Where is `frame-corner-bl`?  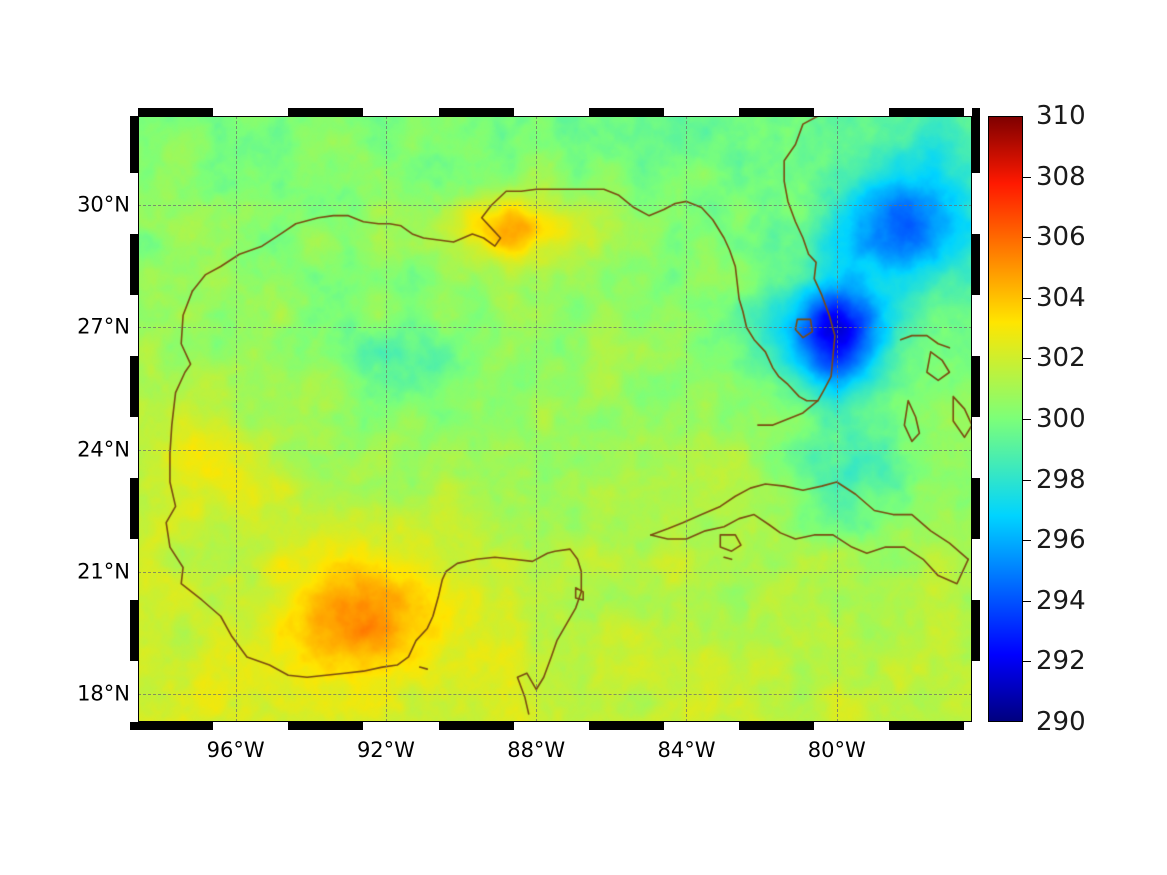
frame-corner-bl is located at coordinates (134, 726).